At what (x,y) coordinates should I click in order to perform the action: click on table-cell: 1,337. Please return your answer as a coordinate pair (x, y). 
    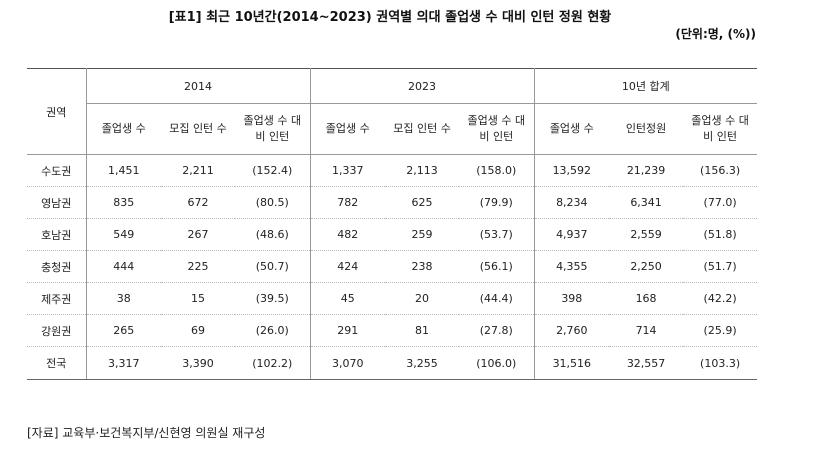
    Looking at the image, I should click on (348, 170).